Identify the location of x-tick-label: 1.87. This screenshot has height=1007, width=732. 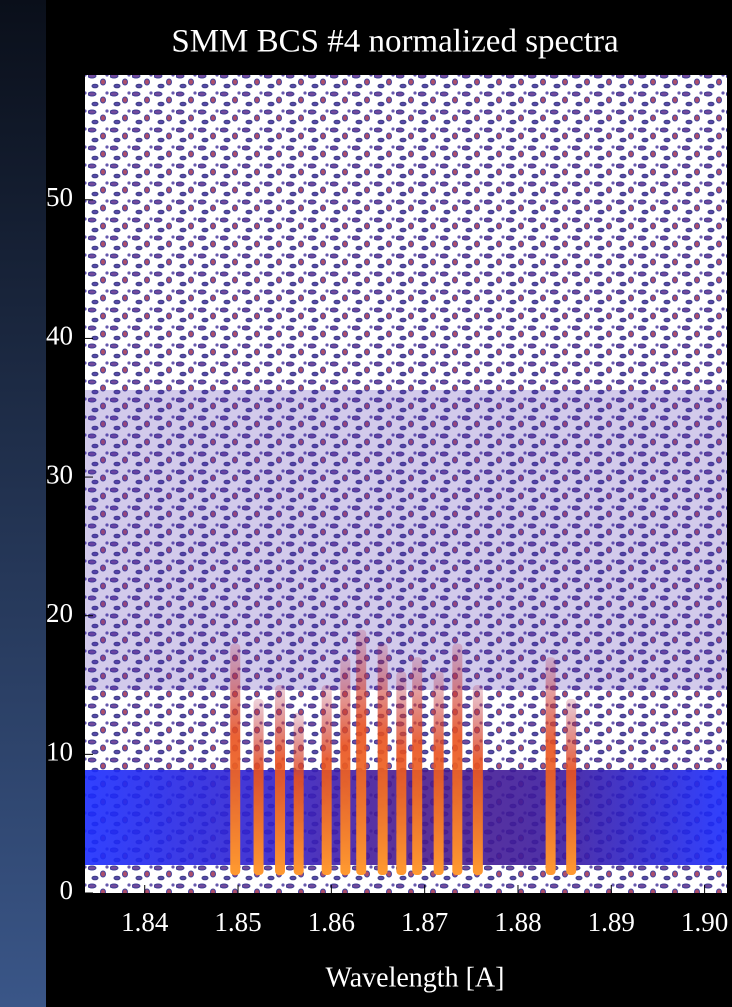
(424, 922).